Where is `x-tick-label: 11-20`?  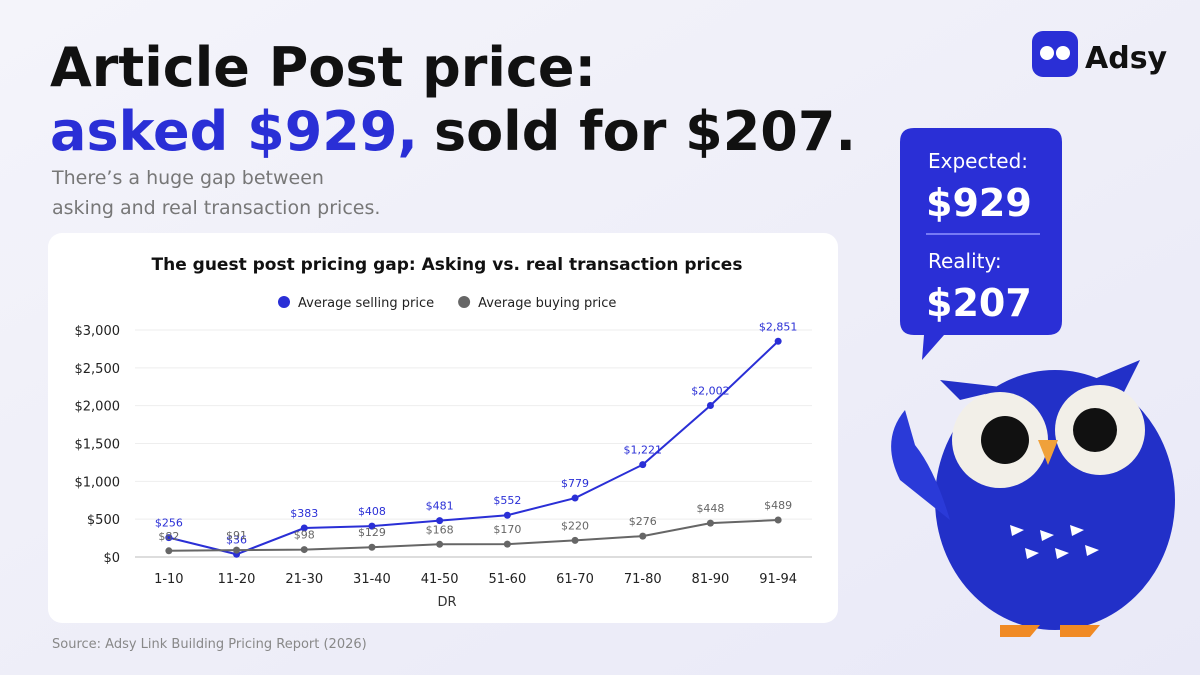 x-tick-label: 11-20 is located at coordinates (237, 579).